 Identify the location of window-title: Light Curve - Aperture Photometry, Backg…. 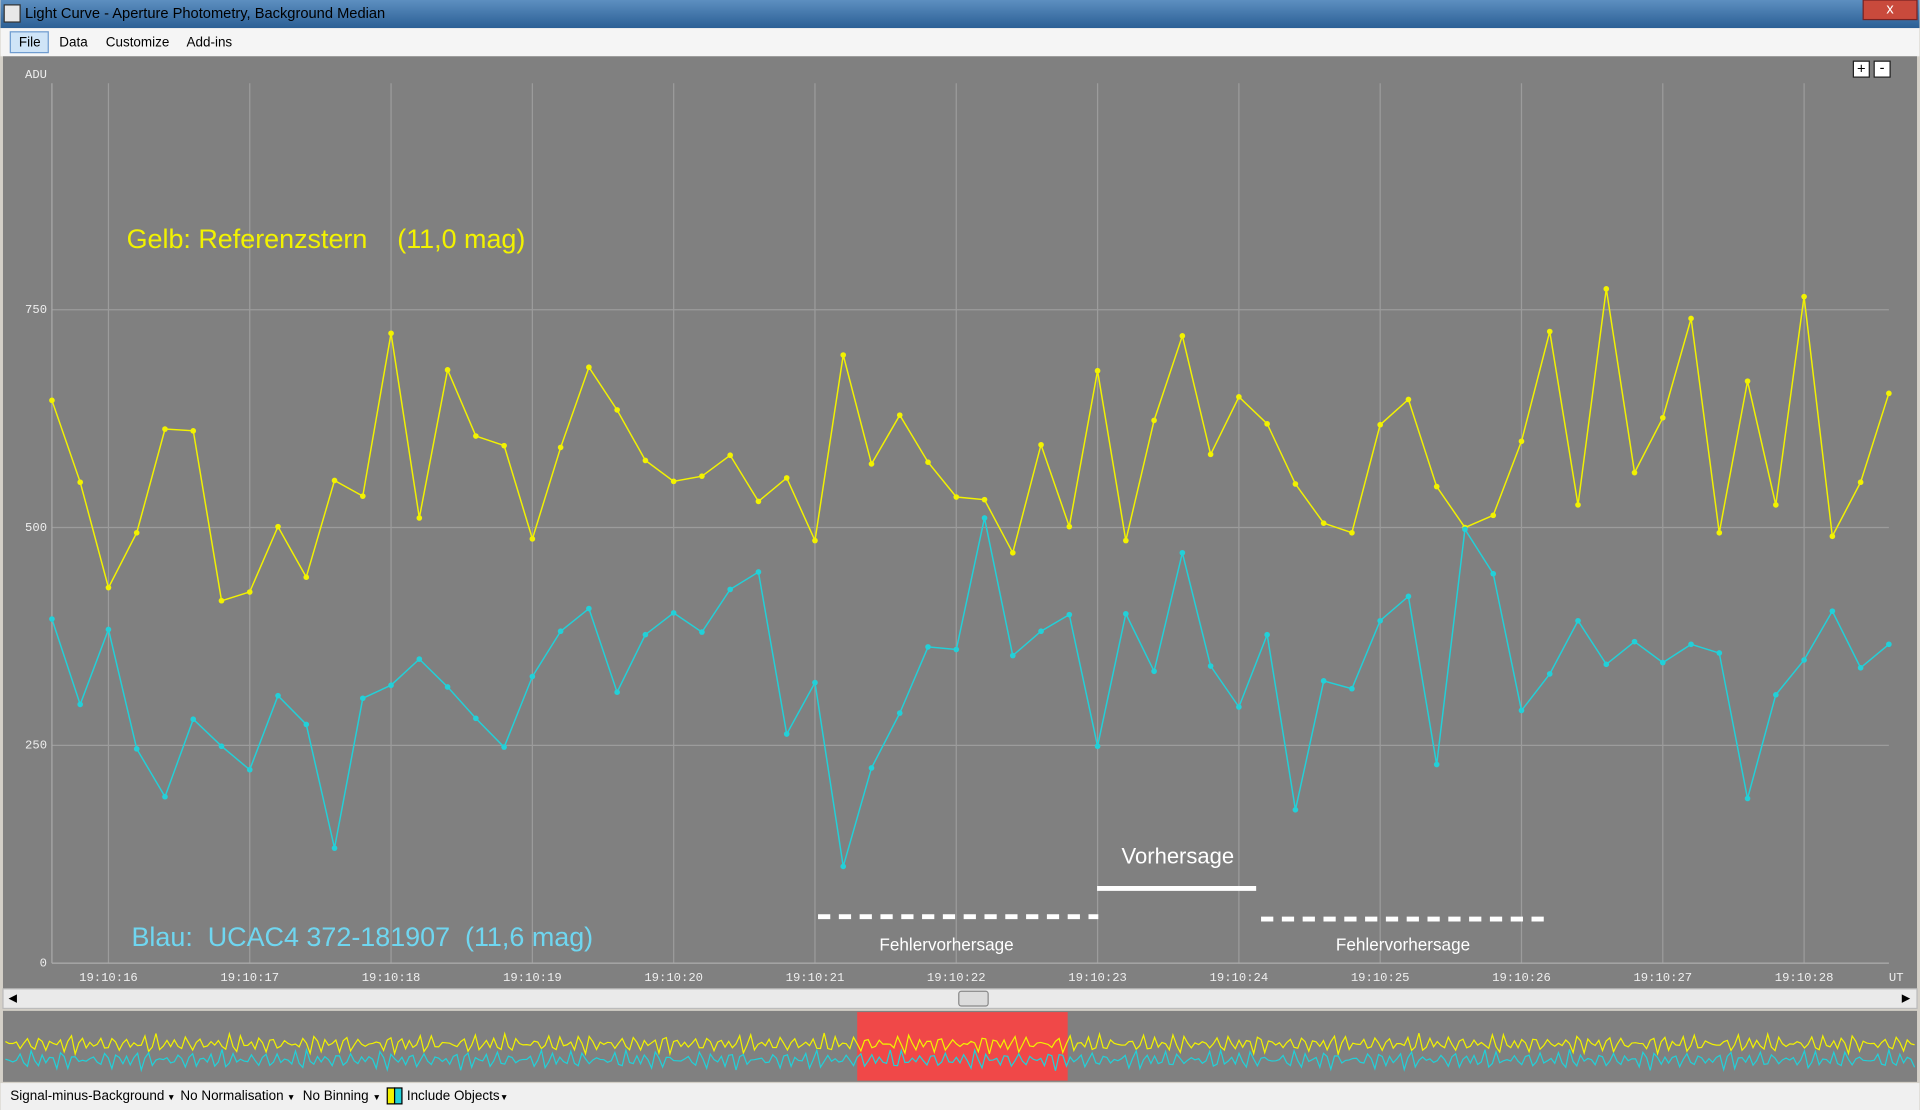
(205, 14).